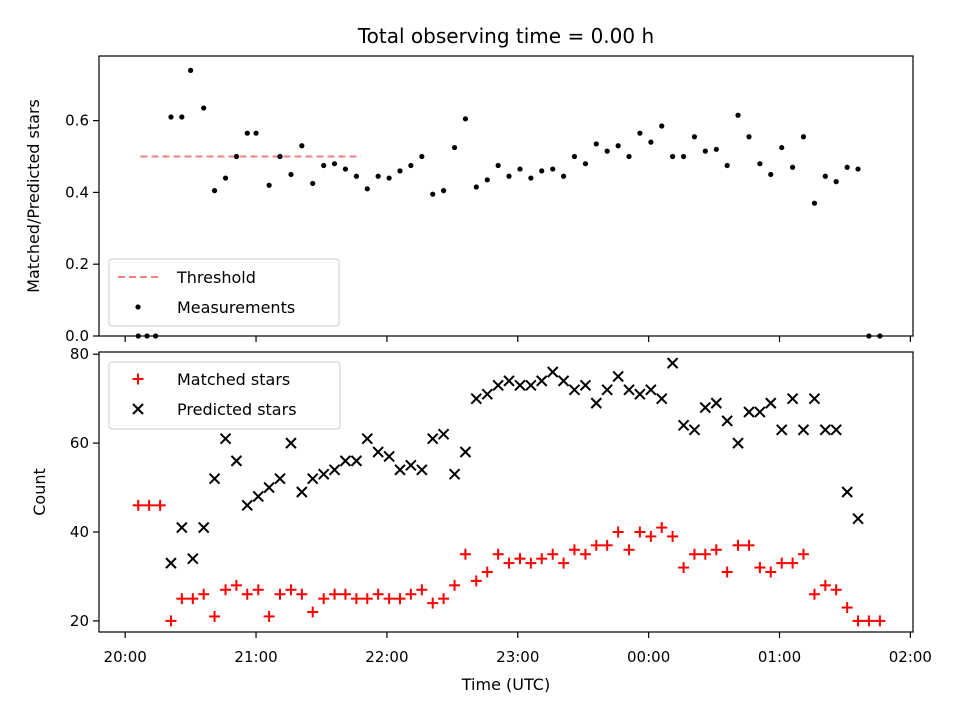 This screenshot has width=960, height=720. What do you see at coordinates (233, 379) in the screenshot?
I see `matched-legend-label: Matched stars` at bounding box center [233, 379].